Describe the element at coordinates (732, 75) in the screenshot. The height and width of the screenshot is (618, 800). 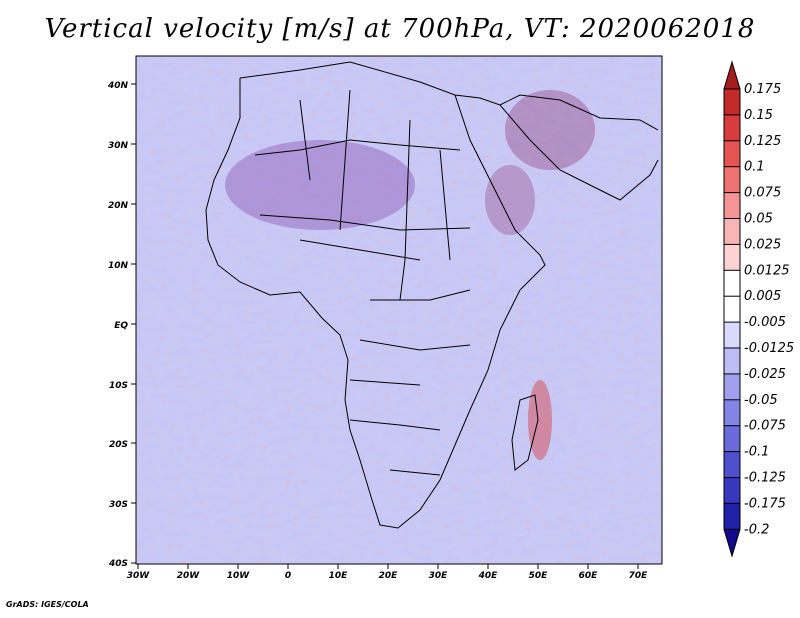
I see `colorbar-top-arrow` at that location.